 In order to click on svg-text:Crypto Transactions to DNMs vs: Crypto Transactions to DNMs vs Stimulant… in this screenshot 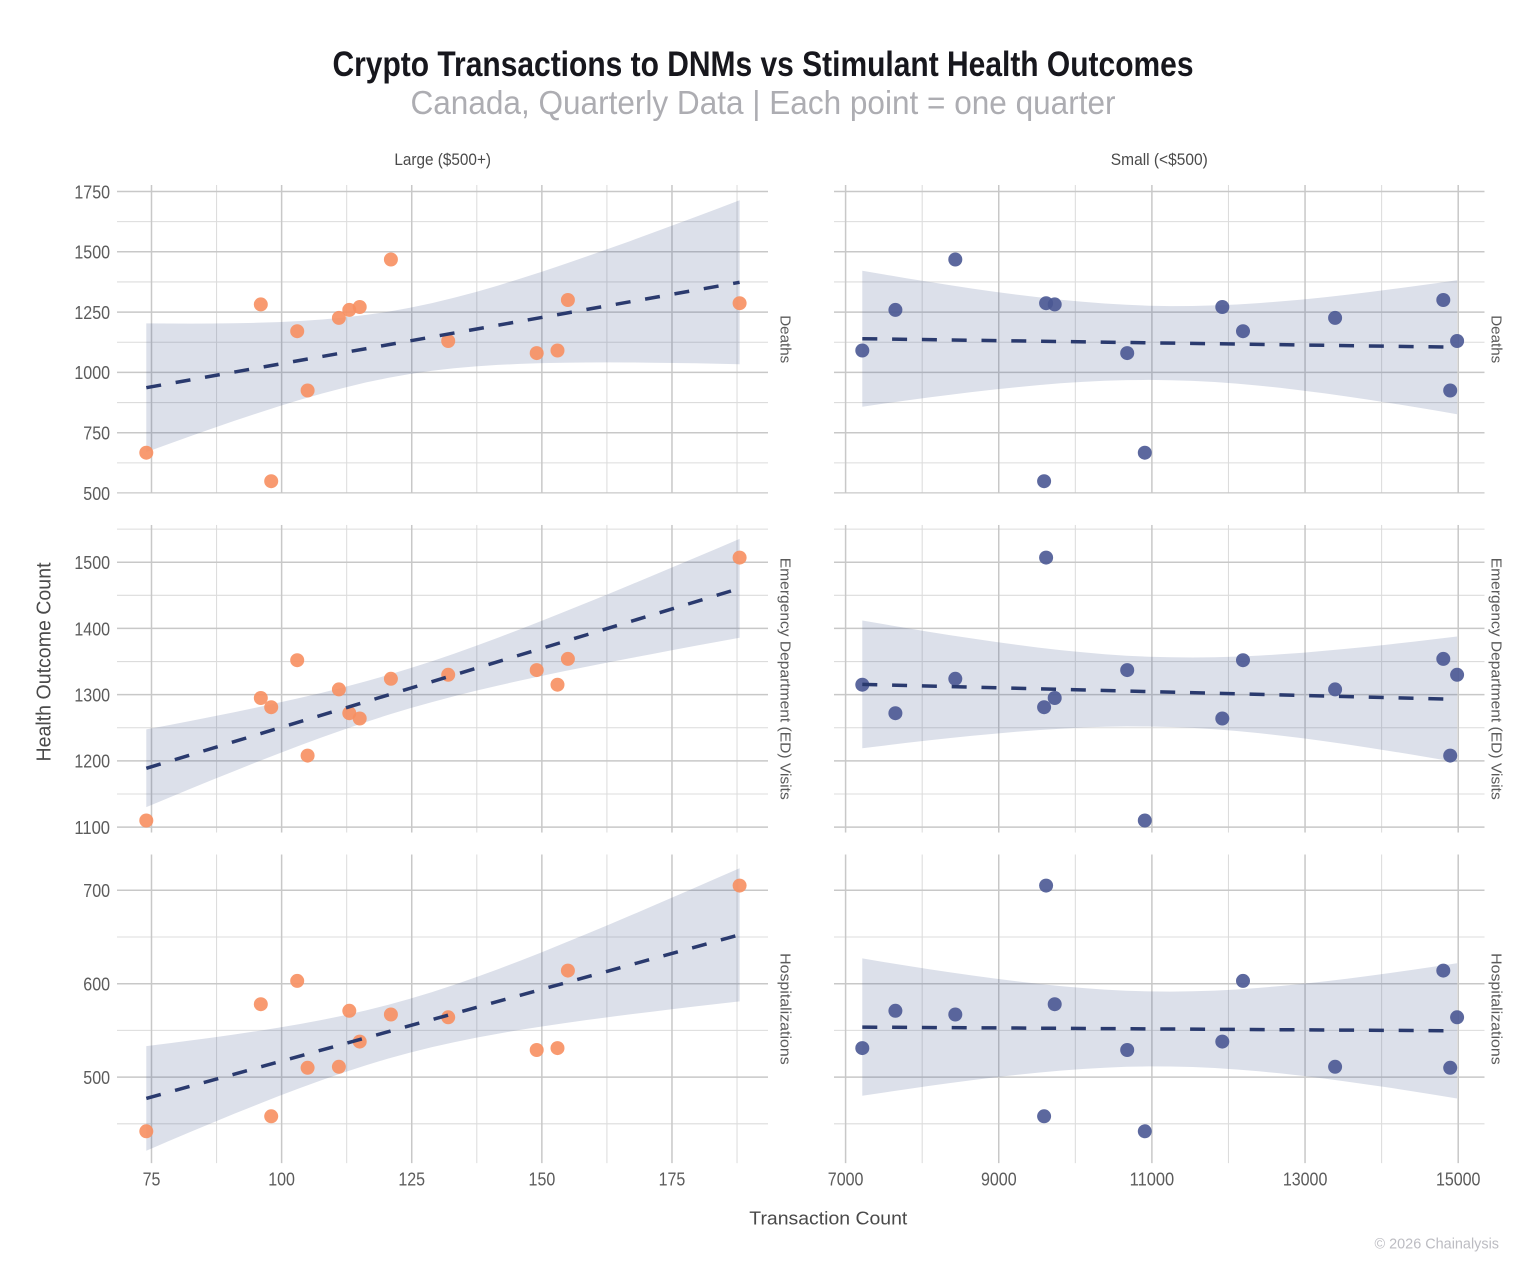, I will do `click(763, 64)`.